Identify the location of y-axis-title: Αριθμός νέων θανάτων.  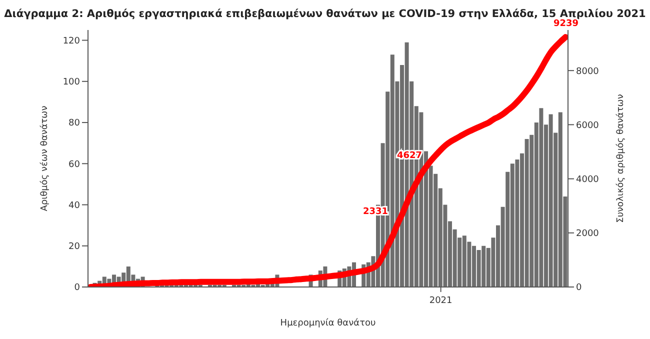
(44, 159).